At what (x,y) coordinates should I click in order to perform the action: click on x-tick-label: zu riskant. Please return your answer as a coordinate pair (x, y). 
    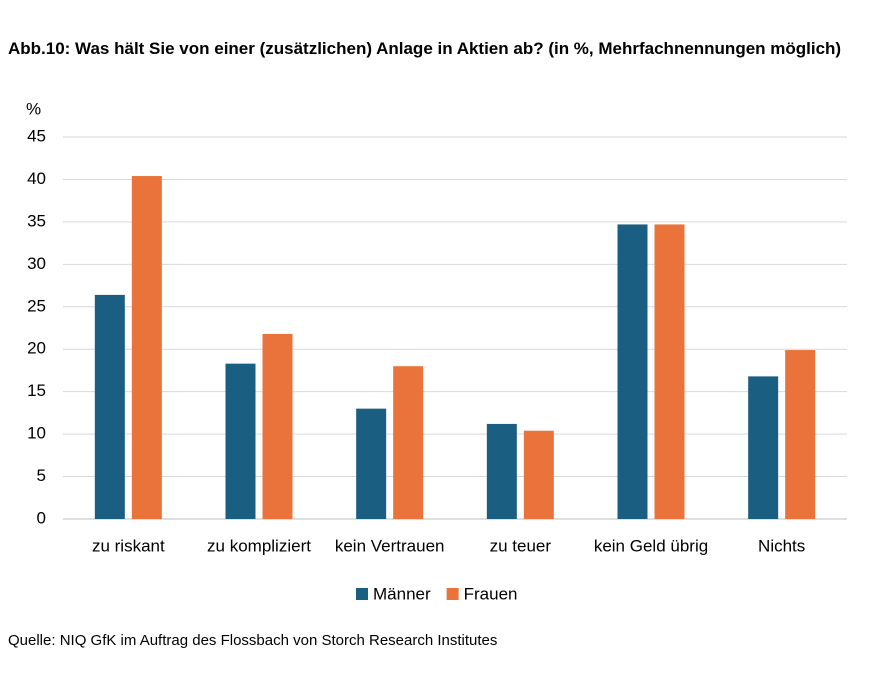
    Looking at the image, I should click on (128, 545).